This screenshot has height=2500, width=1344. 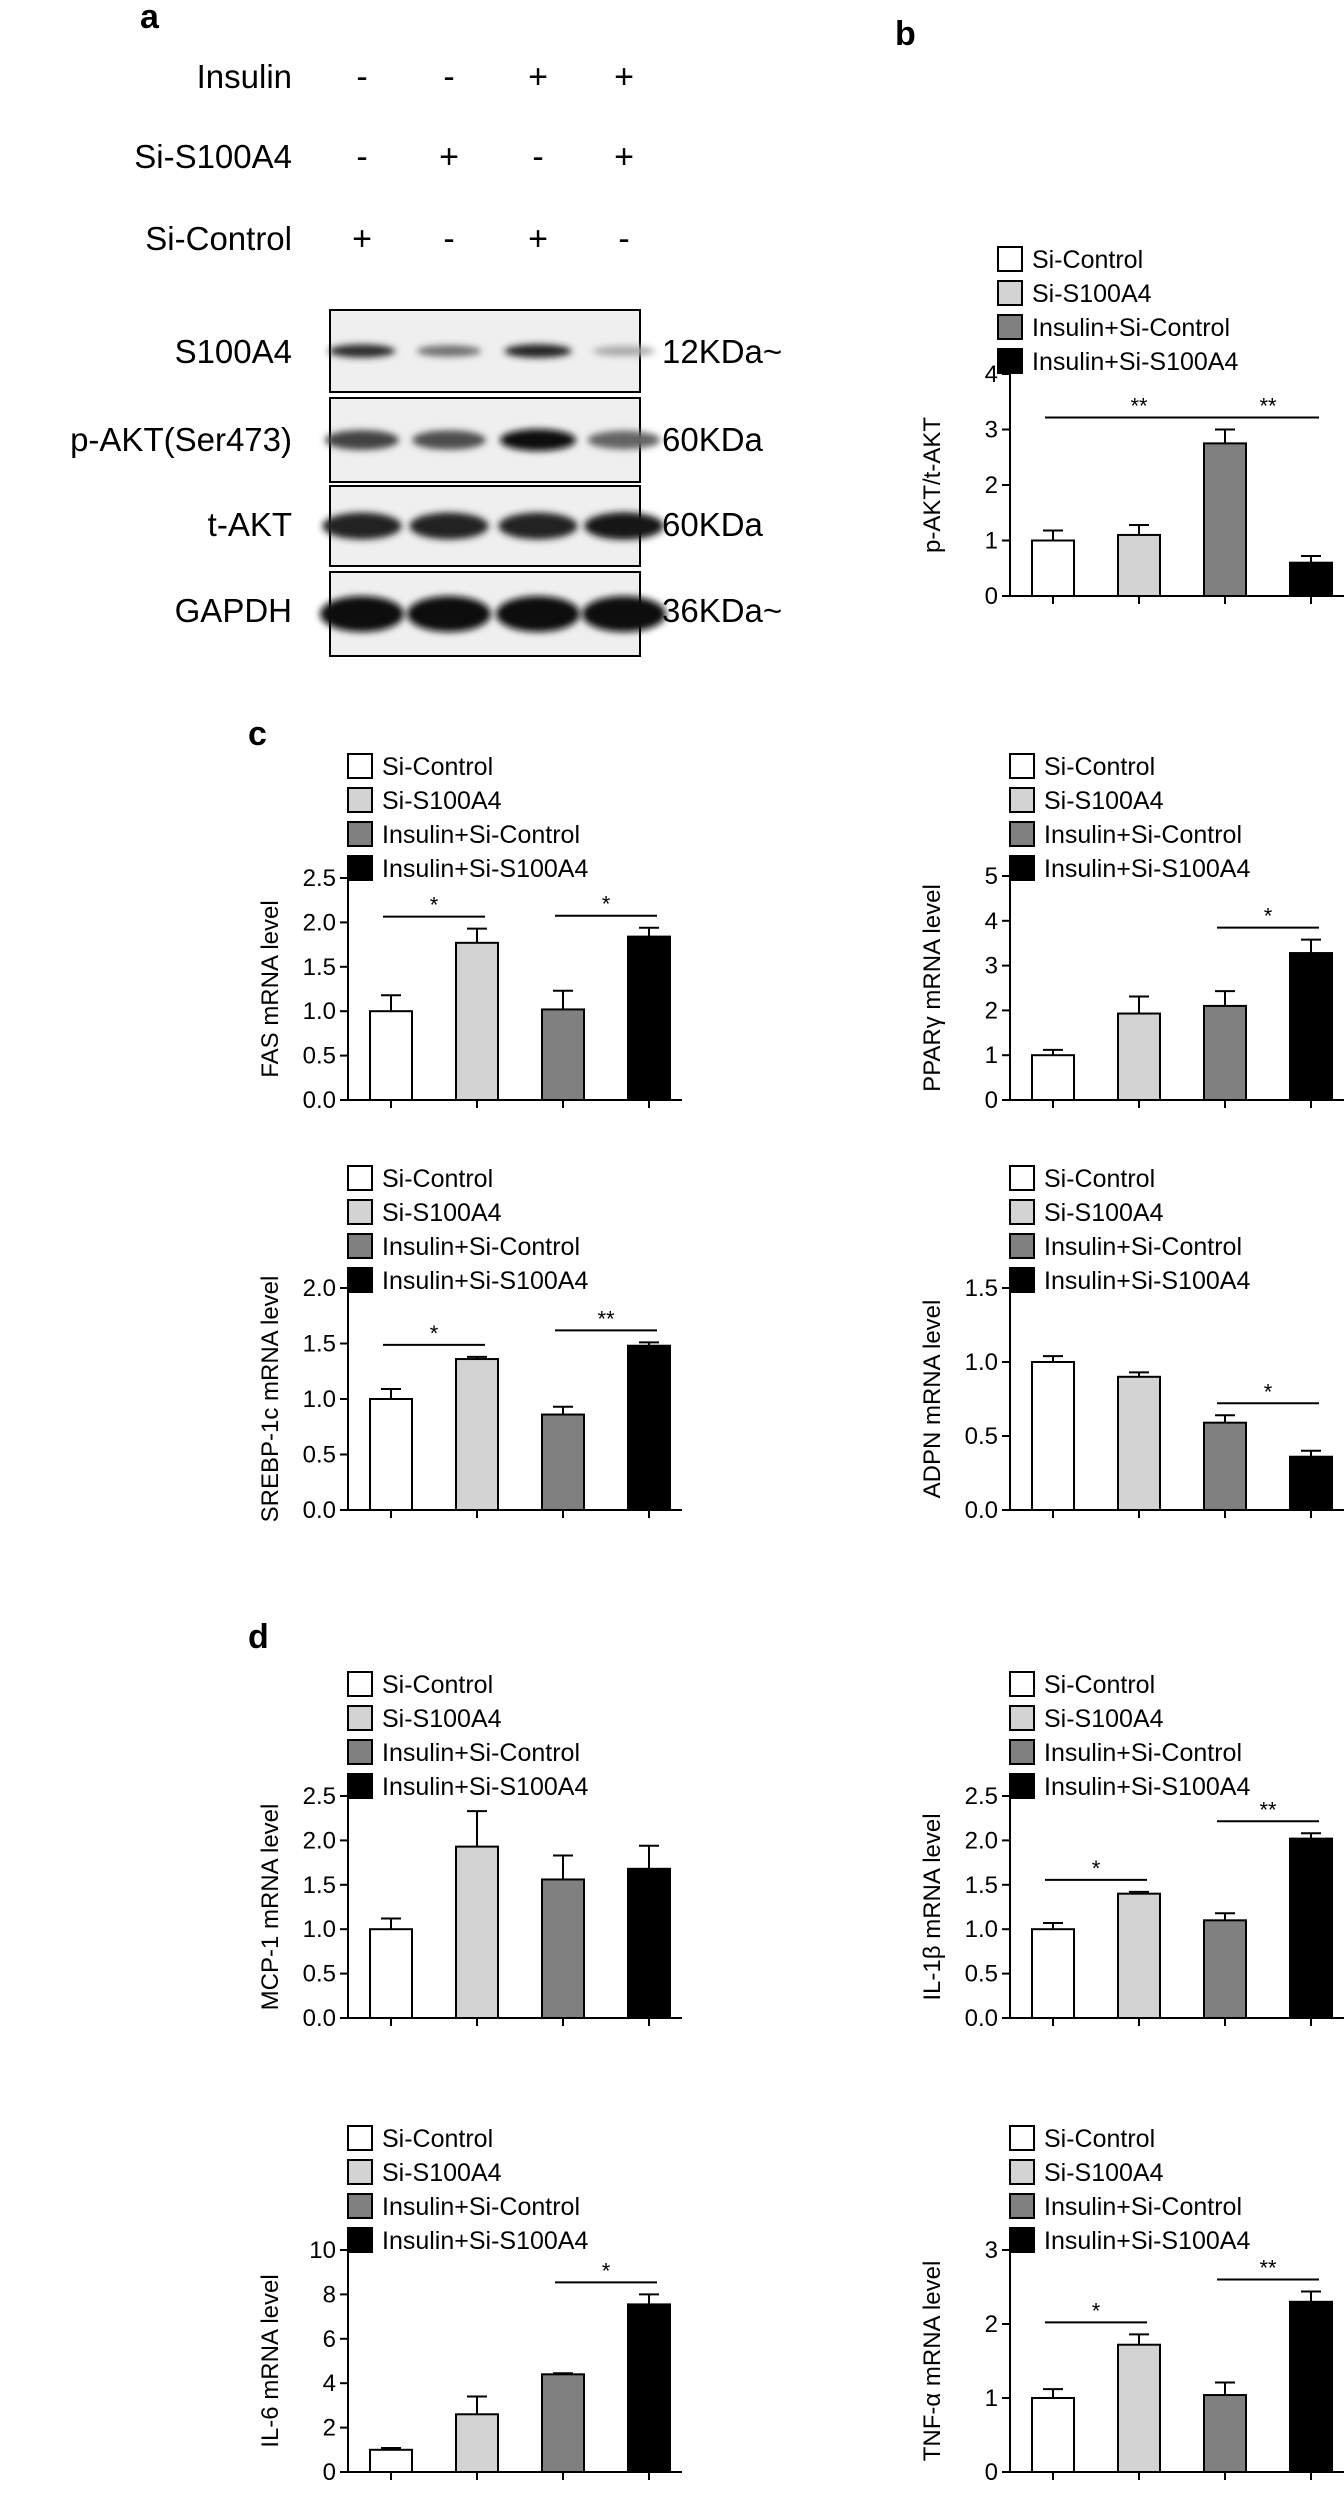 What do you see at coordinates (991, 921) in the screenshot?
I see `y-tick-label: 4` at bounding box center [991, 921].